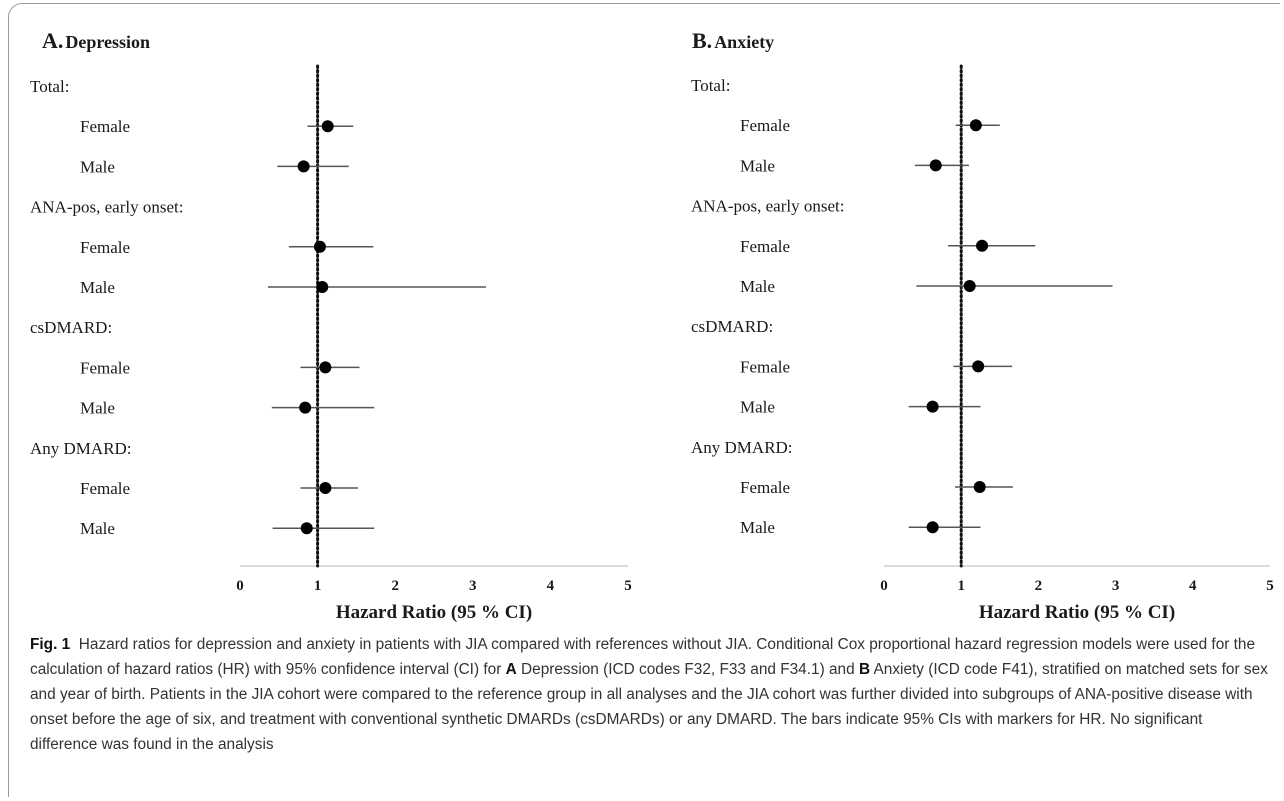 This screenshot has width=1284, height=801. I want to click on caption-letter-b: B, so click(864, 669).